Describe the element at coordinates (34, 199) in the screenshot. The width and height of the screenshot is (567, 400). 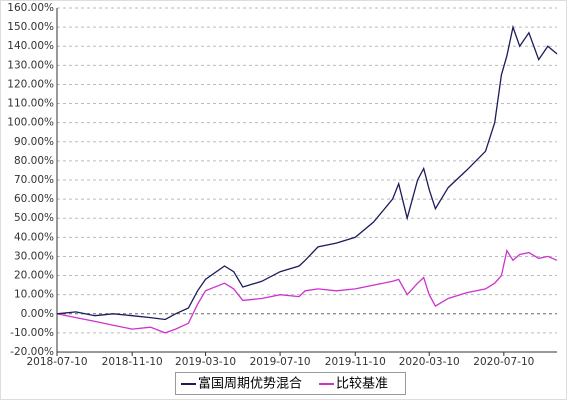
I see `y-tick-label: 60.00%` at that location.